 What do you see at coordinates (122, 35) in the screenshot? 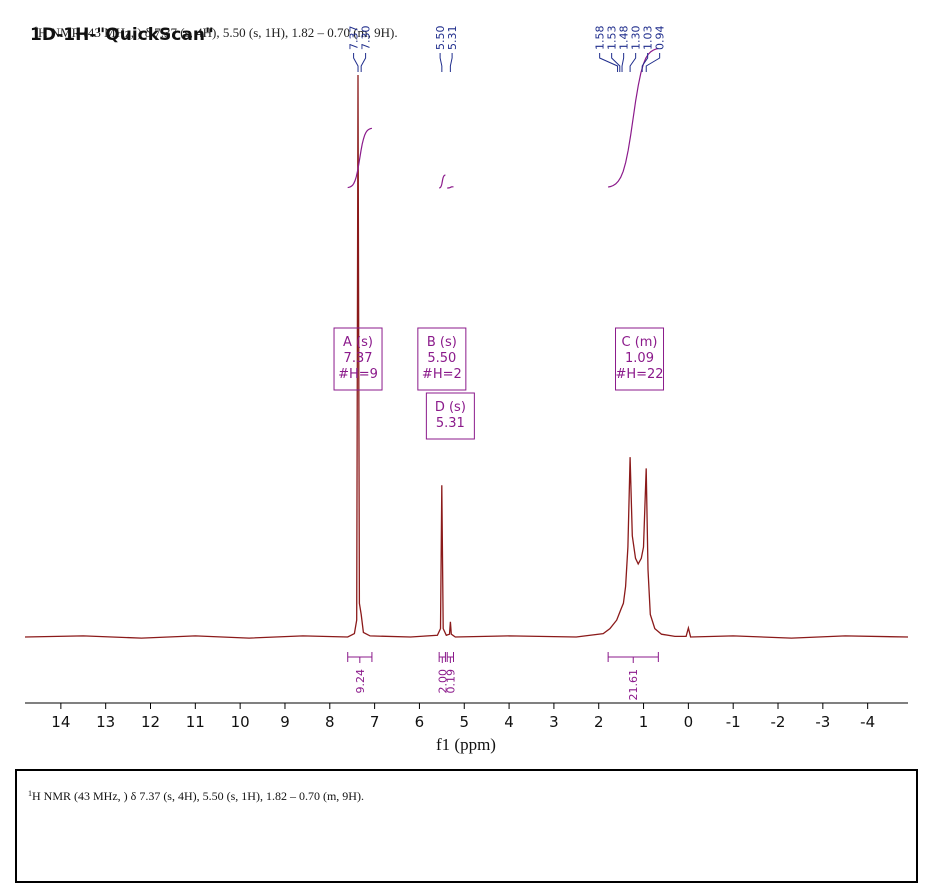
I see `chart-title: 1D-1H-"QuickScan"` at bounding box center [122, 35].